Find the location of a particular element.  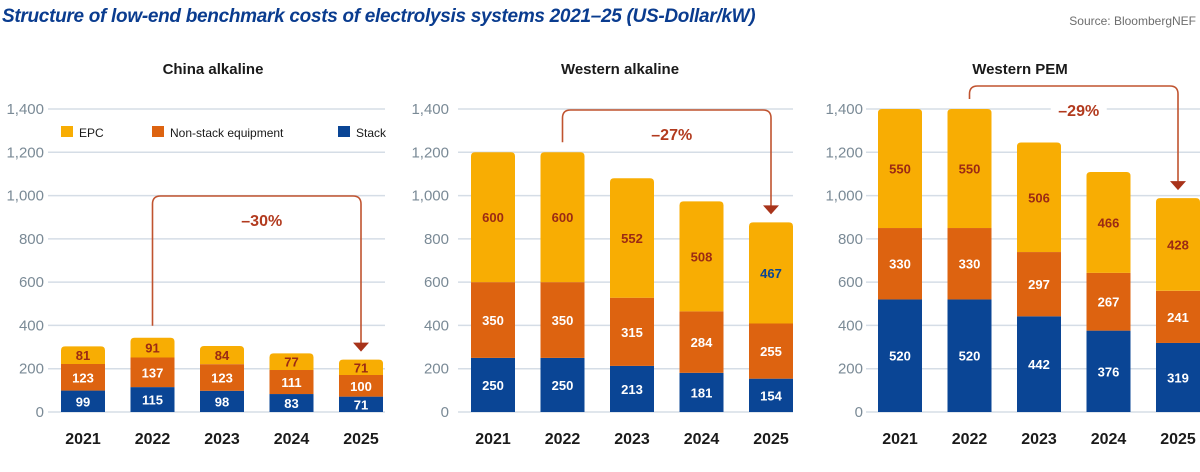

bar-value-label: 84 is located at coordinates (222, 355).